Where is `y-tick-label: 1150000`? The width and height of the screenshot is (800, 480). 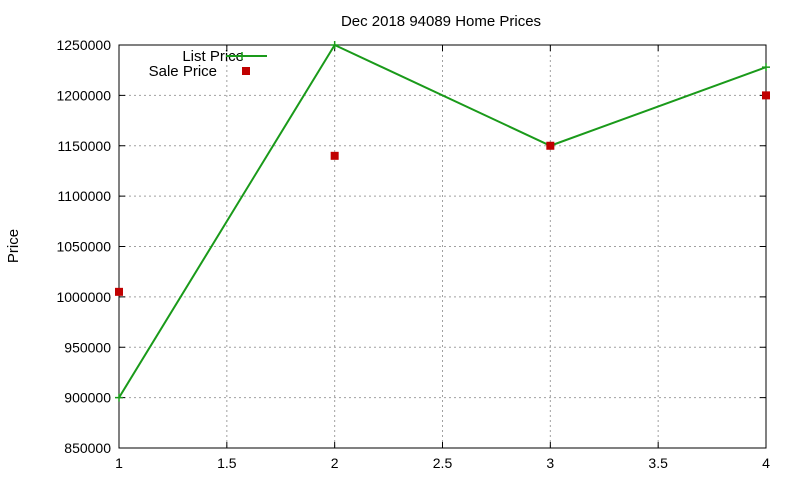
y-tick-label: 1150000 is located at coordinates (85, 146).